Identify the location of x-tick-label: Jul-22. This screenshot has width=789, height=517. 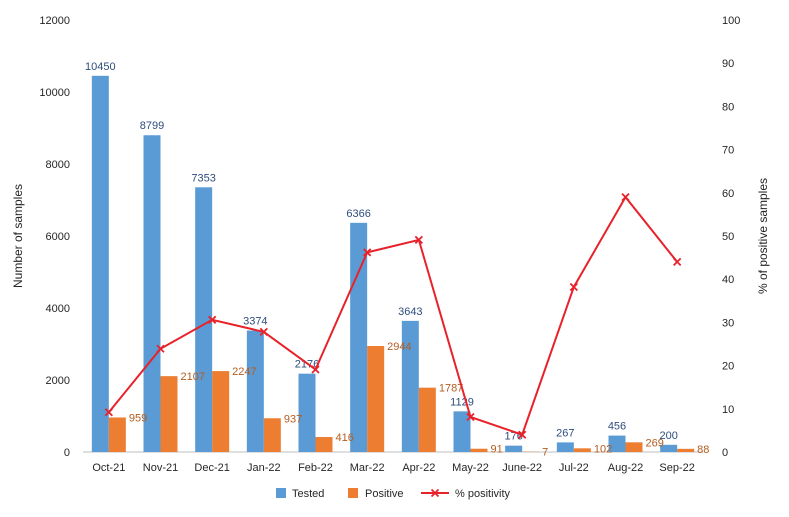
(574, 468).